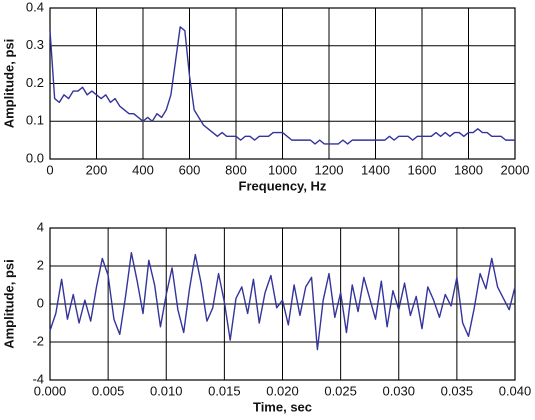 This screenshot has width=535, height=420. Describe the element at coordinates (35, 157) in the screenshot. I see `y-tick-label: 0.0` at that location.